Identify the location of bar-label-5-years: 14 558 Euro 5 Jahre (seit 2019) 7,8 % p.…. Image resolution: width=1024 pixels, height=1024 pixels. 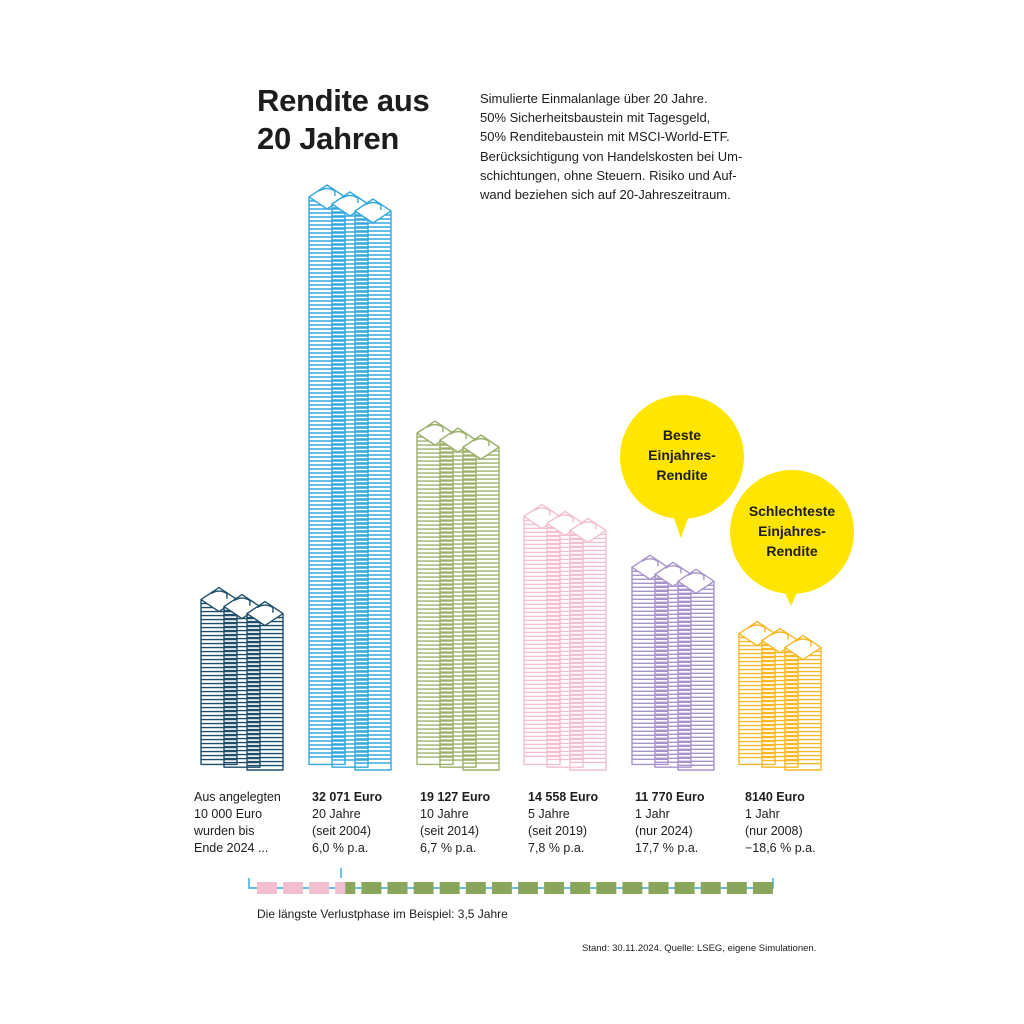
(563, 823).